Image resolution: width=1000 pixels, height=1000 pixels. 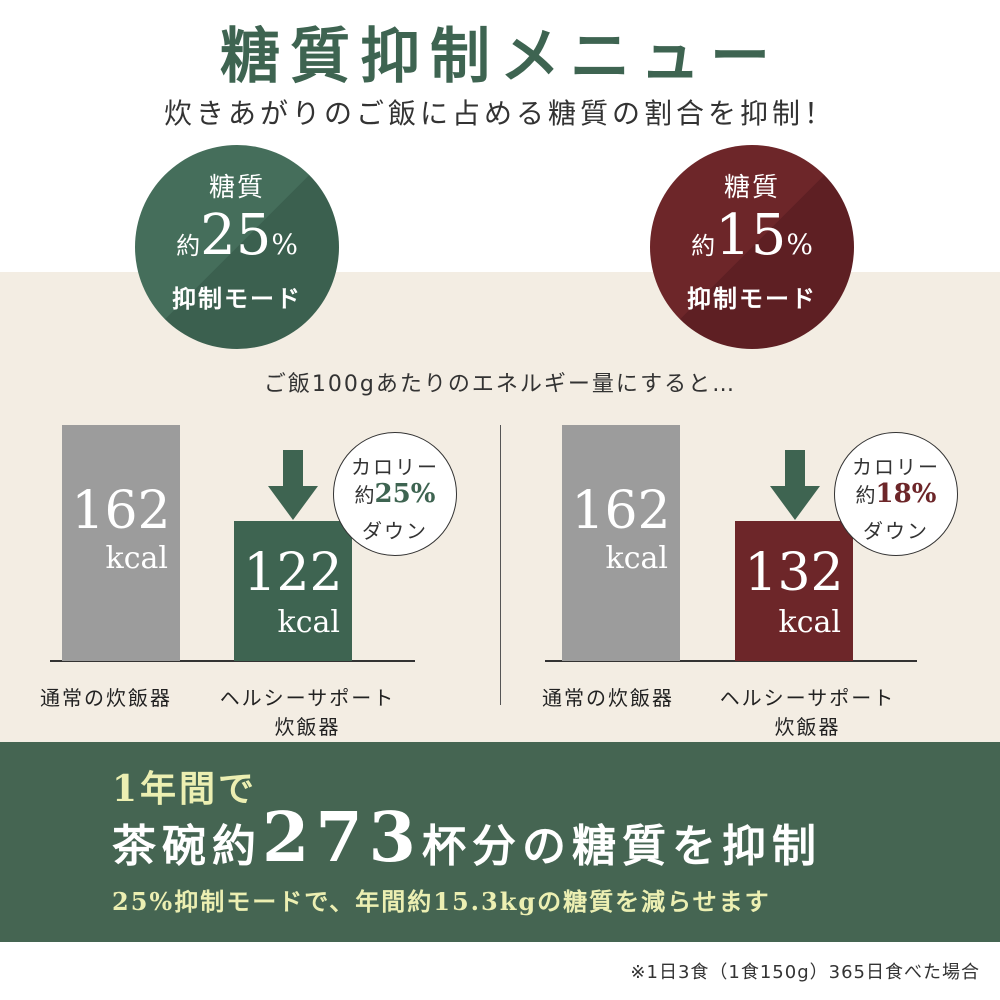 I want to click on summary-headline: 茶碗約273杯分の糖質を抑制, so click(x=467, y=838).